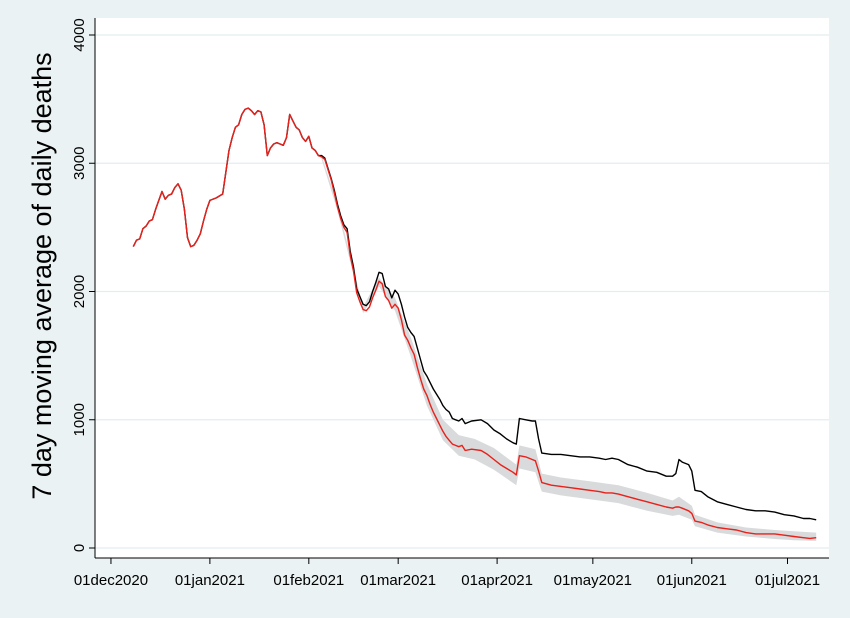 This screenshot has width=850, height=618. I want to click on x-tick-label: 01jun2021, so click(692, 580).